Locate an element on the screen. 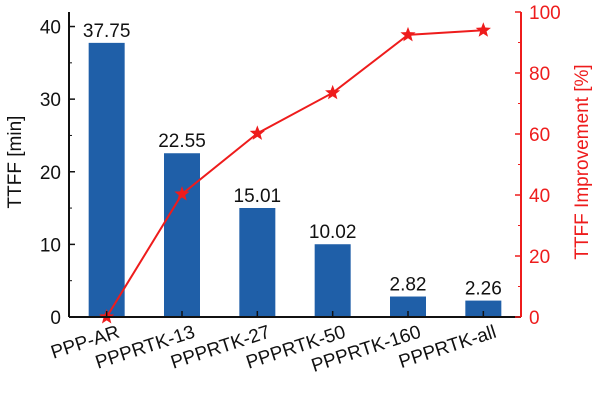  y2-tick-label: 0 is located at coordinates (534, 318).